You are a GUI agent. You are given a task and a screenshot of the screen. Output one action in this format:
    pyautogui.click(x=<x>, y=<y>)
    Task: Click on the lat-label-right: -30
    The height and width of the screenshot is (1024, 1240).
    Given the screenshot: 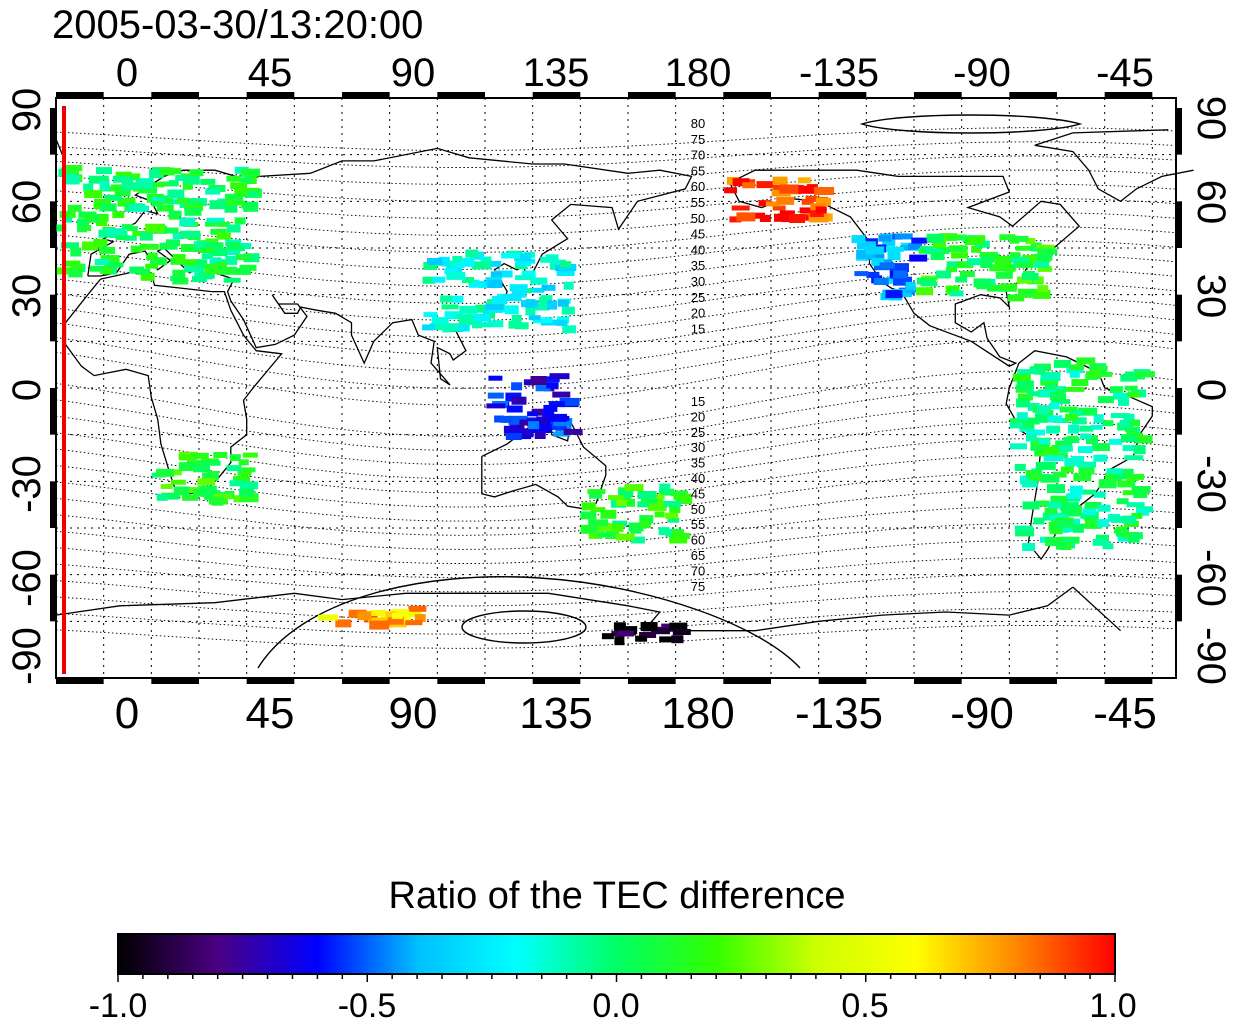 What is the action you would take?
    pyautogui.click(x=1211, y=484)
    